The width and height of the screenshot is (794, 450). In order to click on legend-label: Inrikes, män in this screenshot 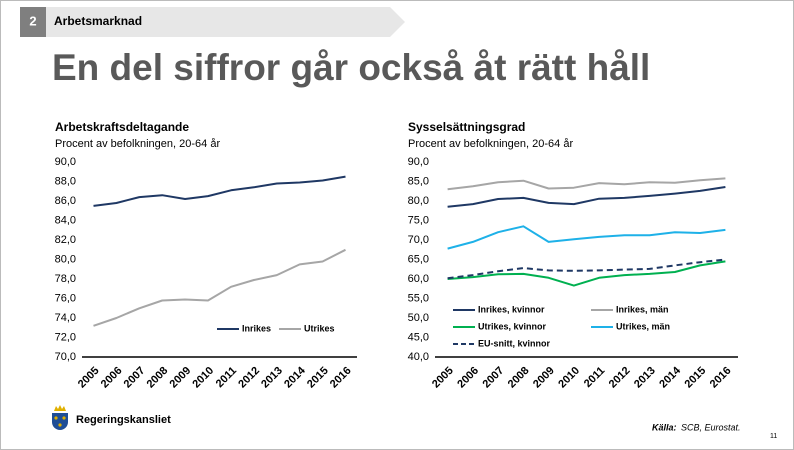, I will do `click(642, 309)`.